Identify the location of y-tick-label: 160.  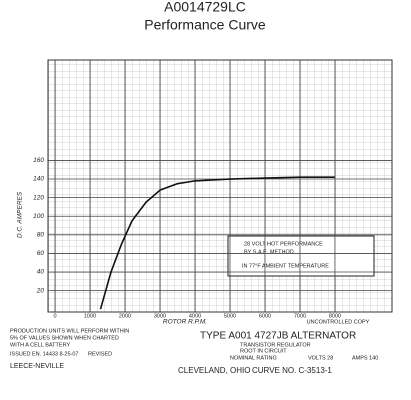
(38, 160).